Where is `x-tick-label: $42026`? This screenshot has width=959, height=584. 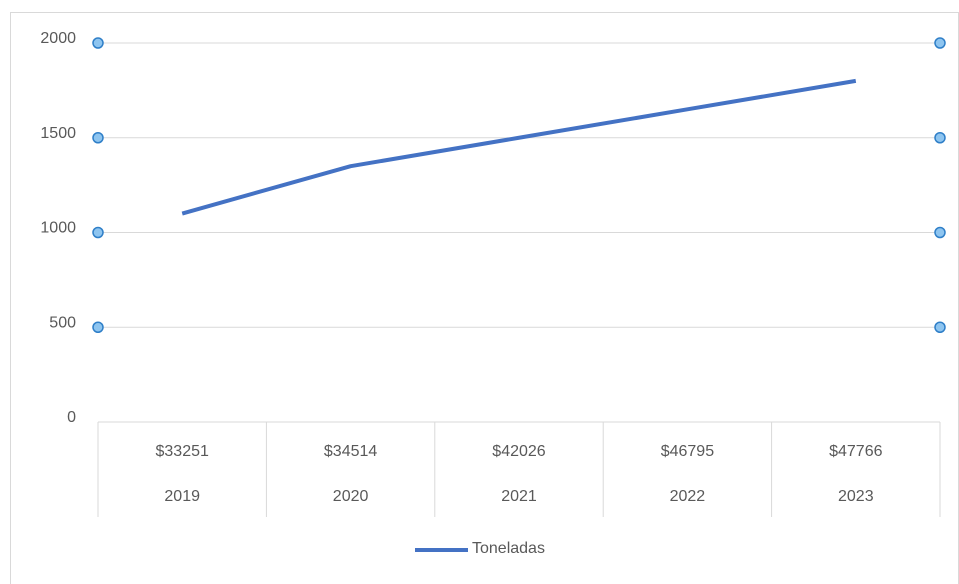 x-tick-label: $42026 is located at coordinates (518, 451).